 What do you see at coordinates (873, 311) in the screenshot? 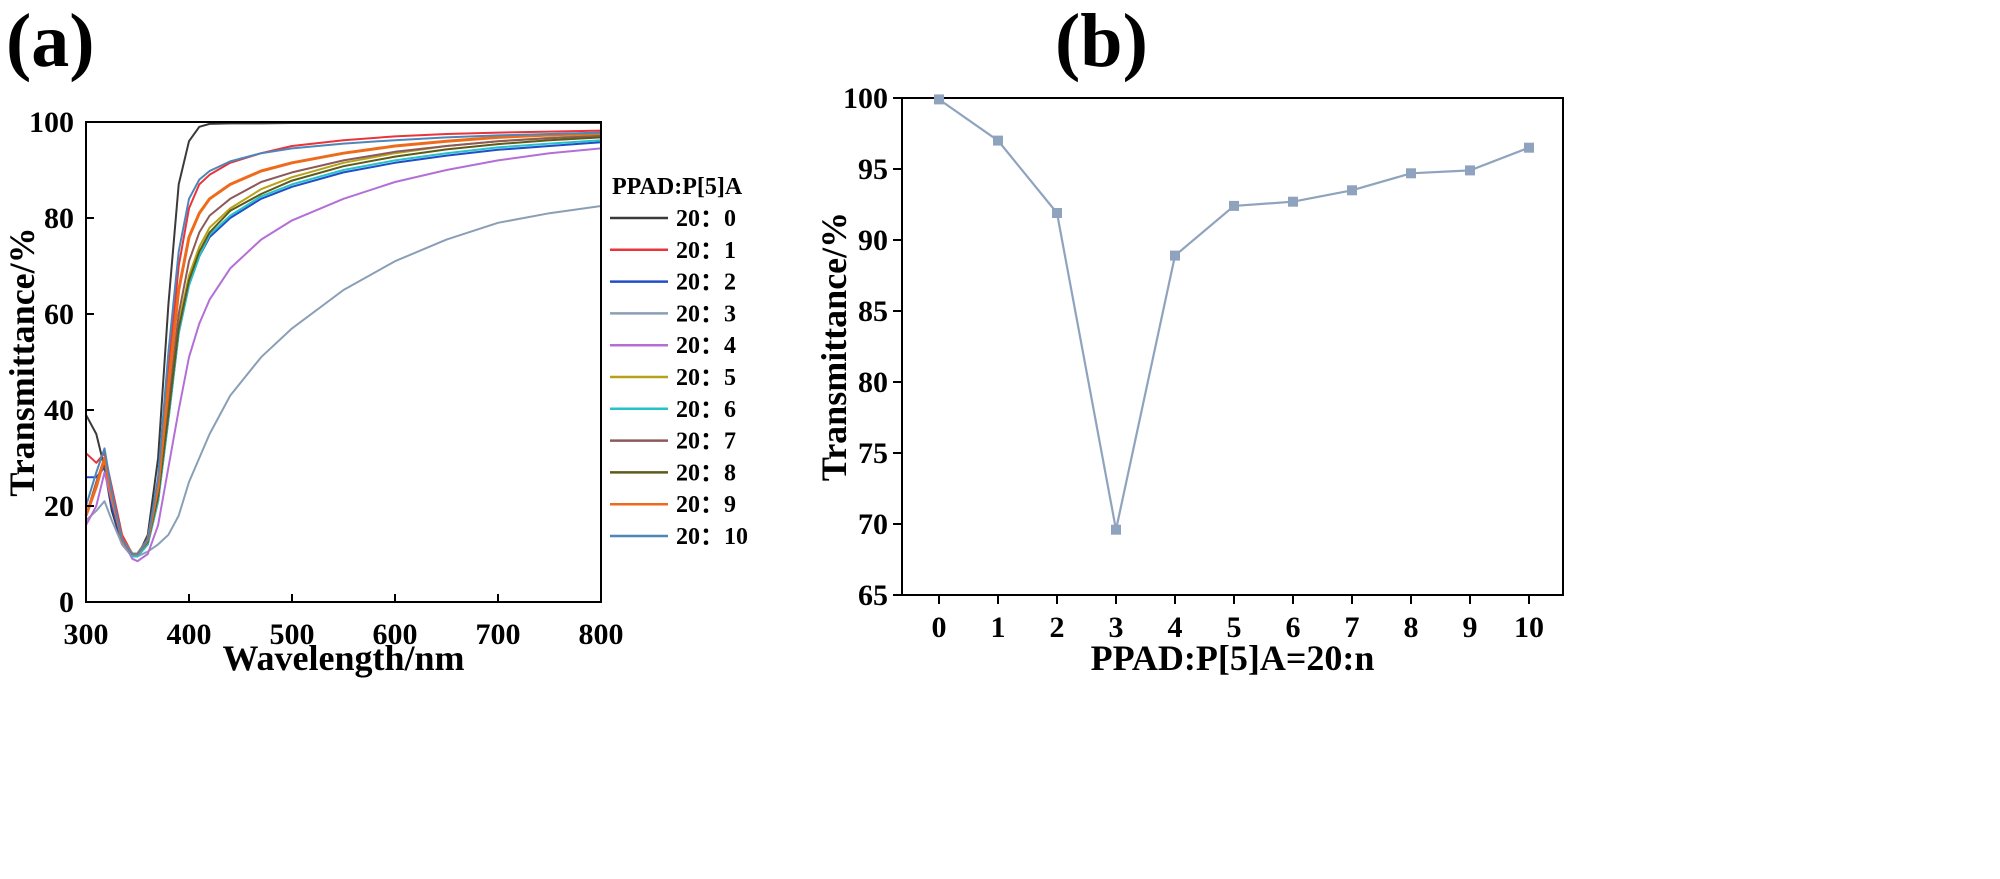
I see `y-tick-label: 85` at bounding box center [873, 311].